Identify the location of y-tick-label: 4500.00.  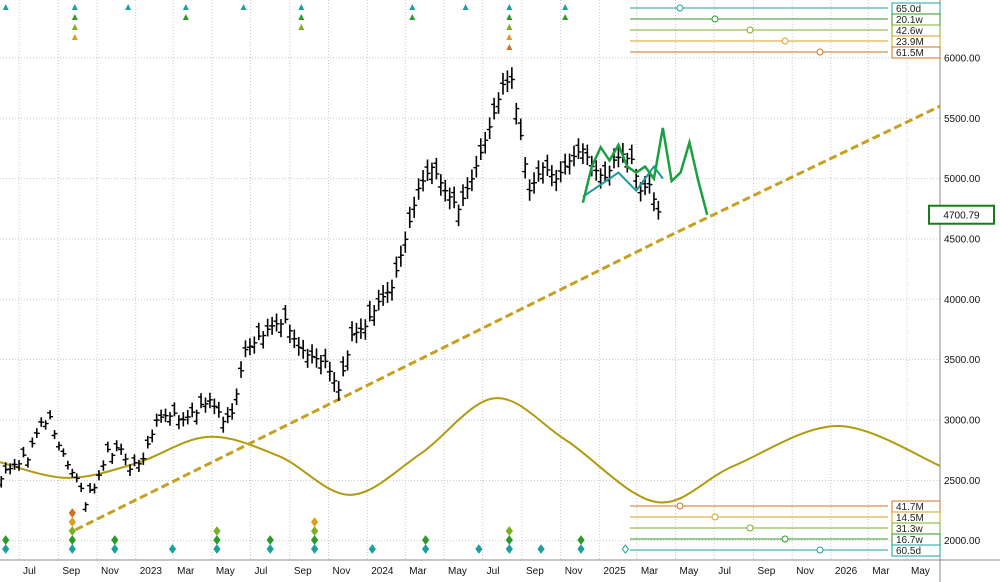
(962, 239).